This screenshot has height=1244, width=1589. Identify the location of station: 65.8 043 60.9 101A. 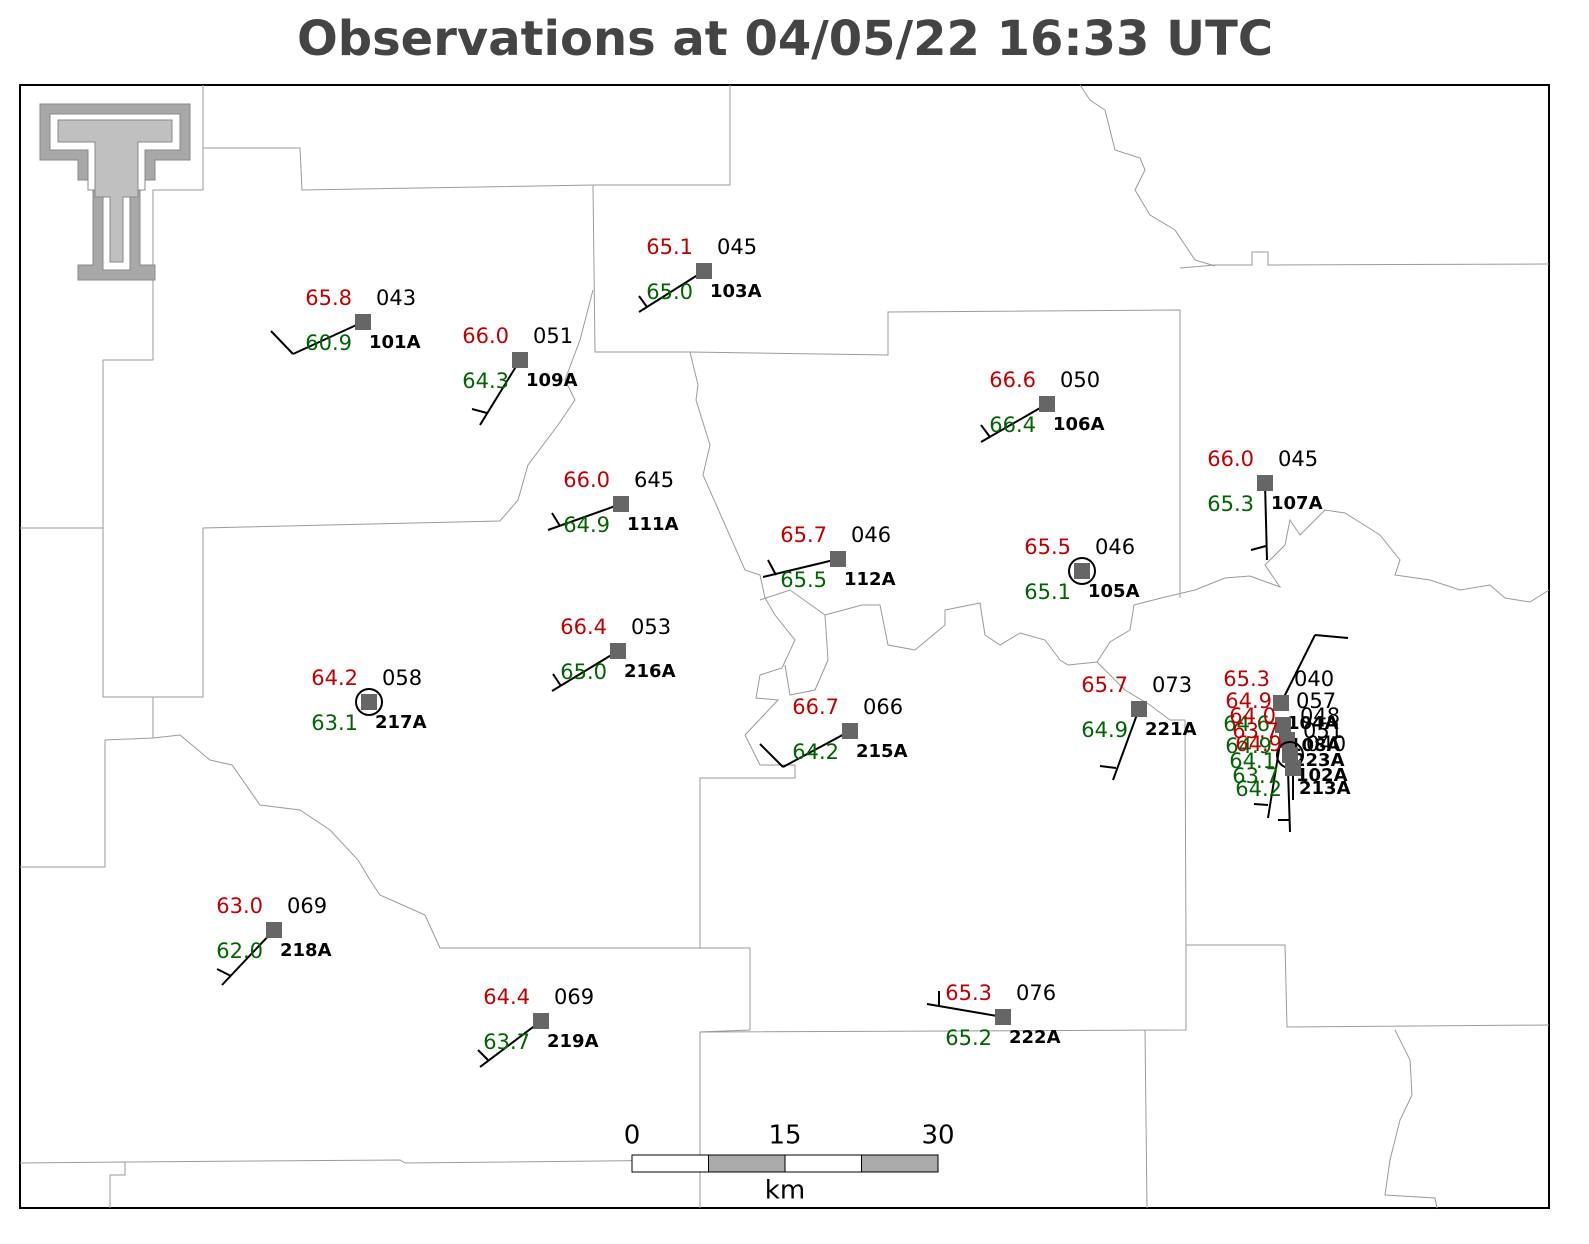
(345, 320).